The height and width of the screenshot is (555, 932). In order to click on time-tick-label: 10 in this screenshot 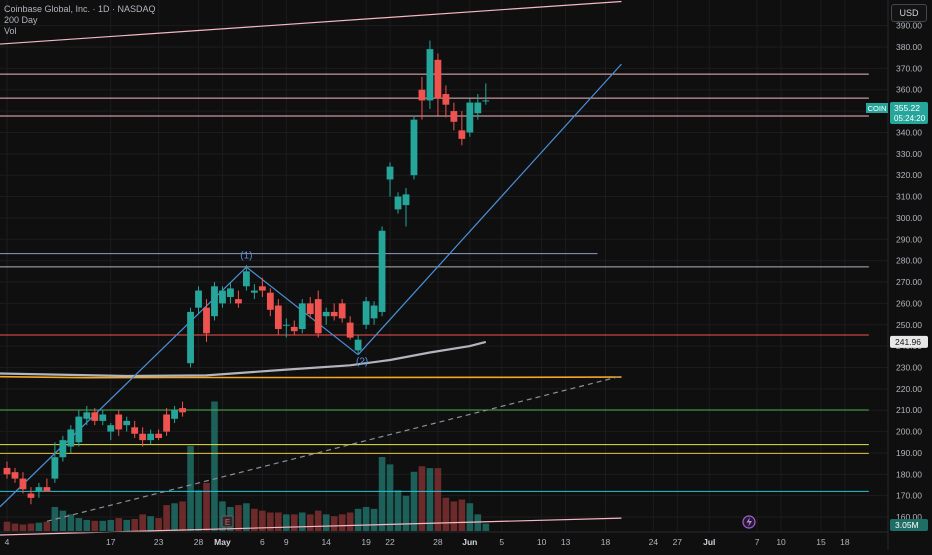, I will do `click(781, 542)`.